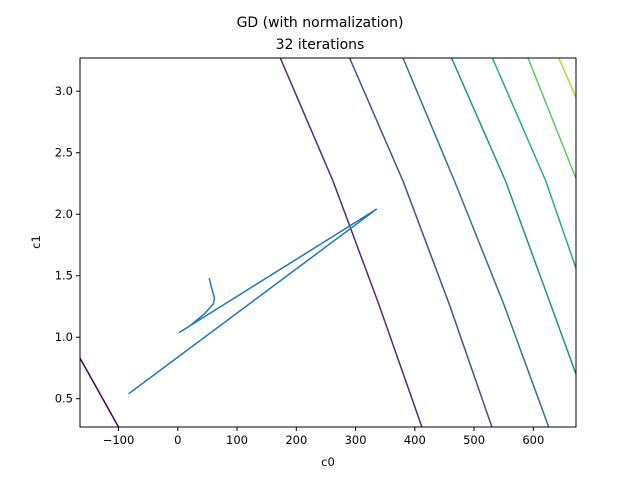 The height and width of the screenshot is (480, 640). What do you see at coordinates (533, 440) in the screenshot?
I see `x-tick-label: 600` at bounding box center [533, 440].